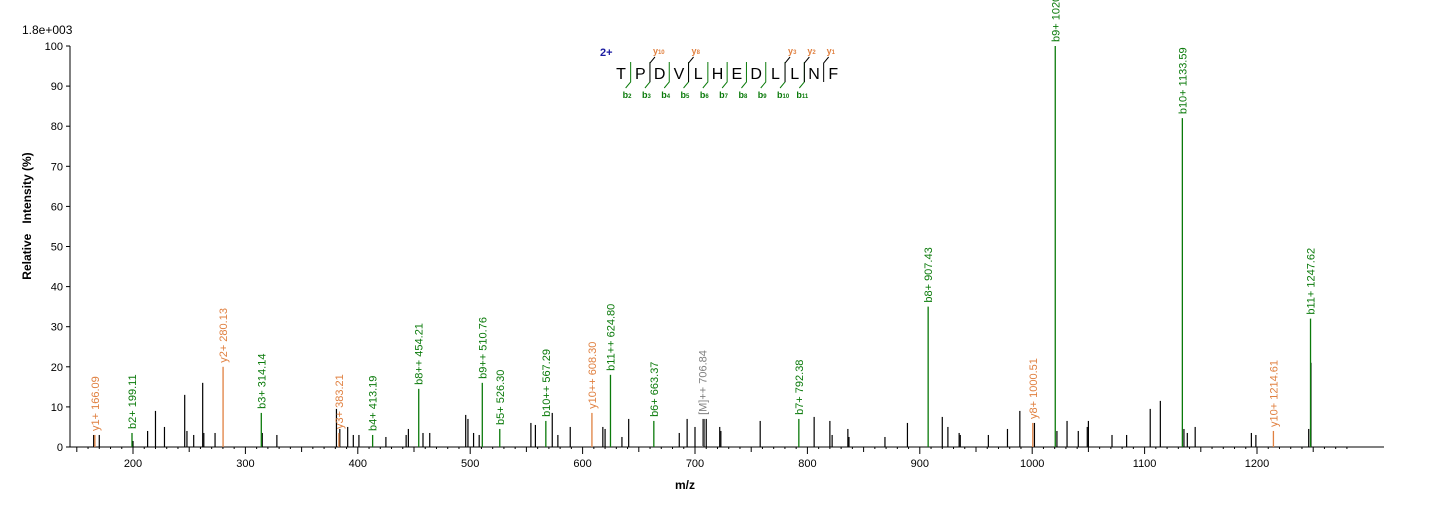 Image resolution: width=1436 pixels, height=506 pixels. I want to click on b-ion-tag: b9, so click(763, 95).